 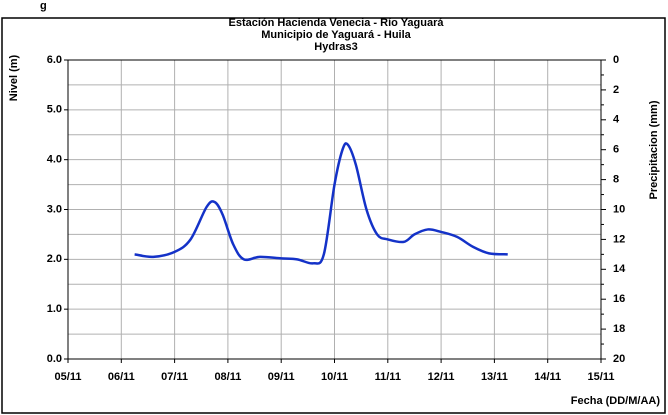 What do you see at coordinates (616, 401) in the screenshot?
I see `x-axis-label: Fecha (DD/M/AA)` at bounding box center [616, 401].